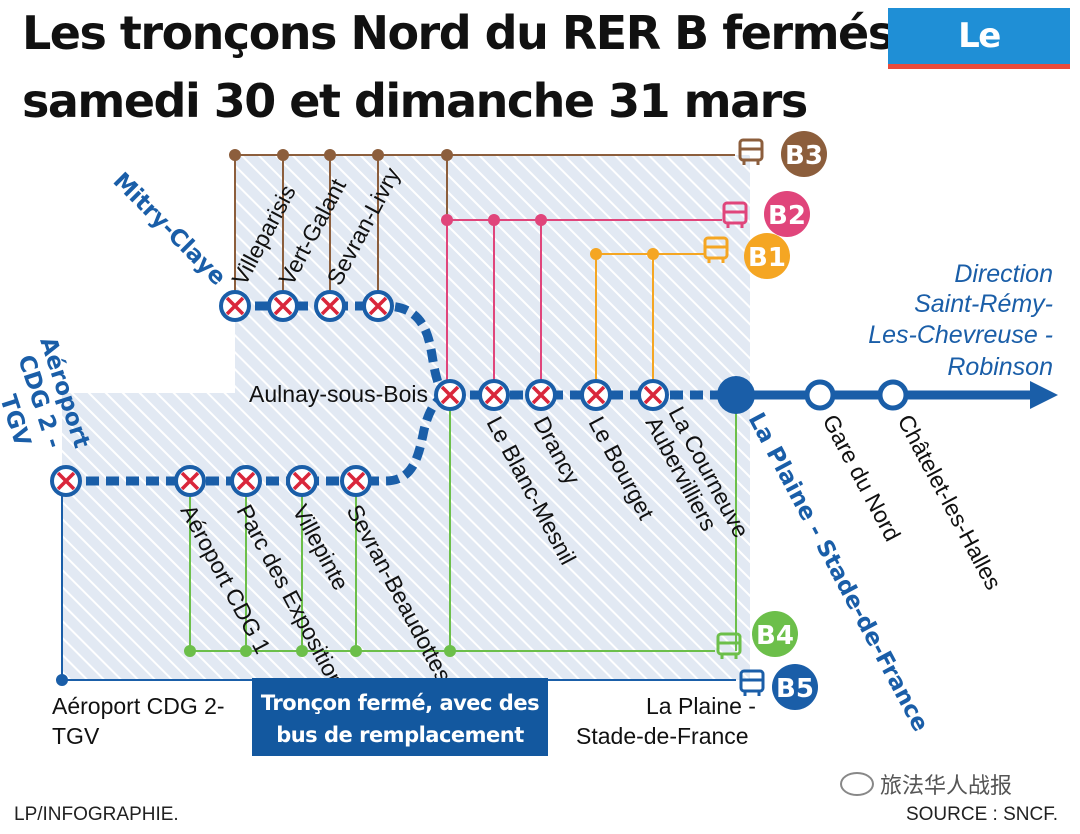 This screenshot has width=1080, height=834. What do you see at coordinates (138, 706) in the screenshot?
I see `label-cdg-bottom-1: Aéroport CDG 2-` at bounding box center [138, 706].